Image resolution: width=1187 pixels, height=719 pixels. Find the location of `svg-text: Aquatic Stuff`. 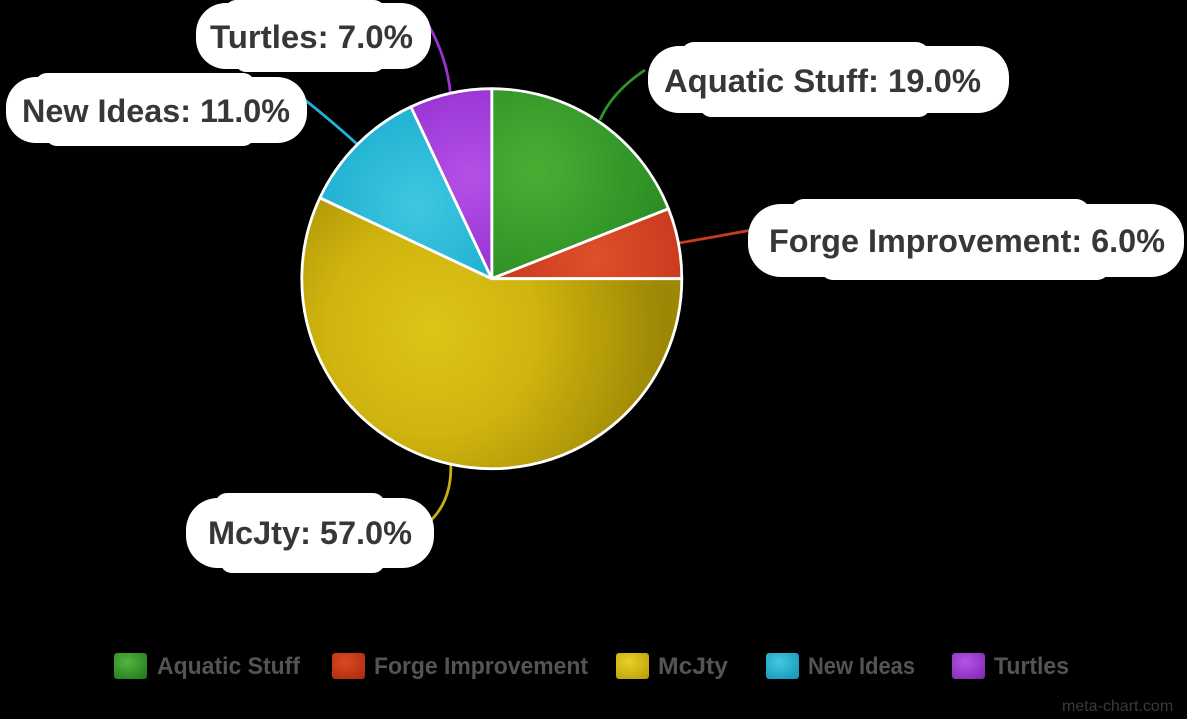

svg-text: Aquatic Stuff is located at coordinates (229, 666).